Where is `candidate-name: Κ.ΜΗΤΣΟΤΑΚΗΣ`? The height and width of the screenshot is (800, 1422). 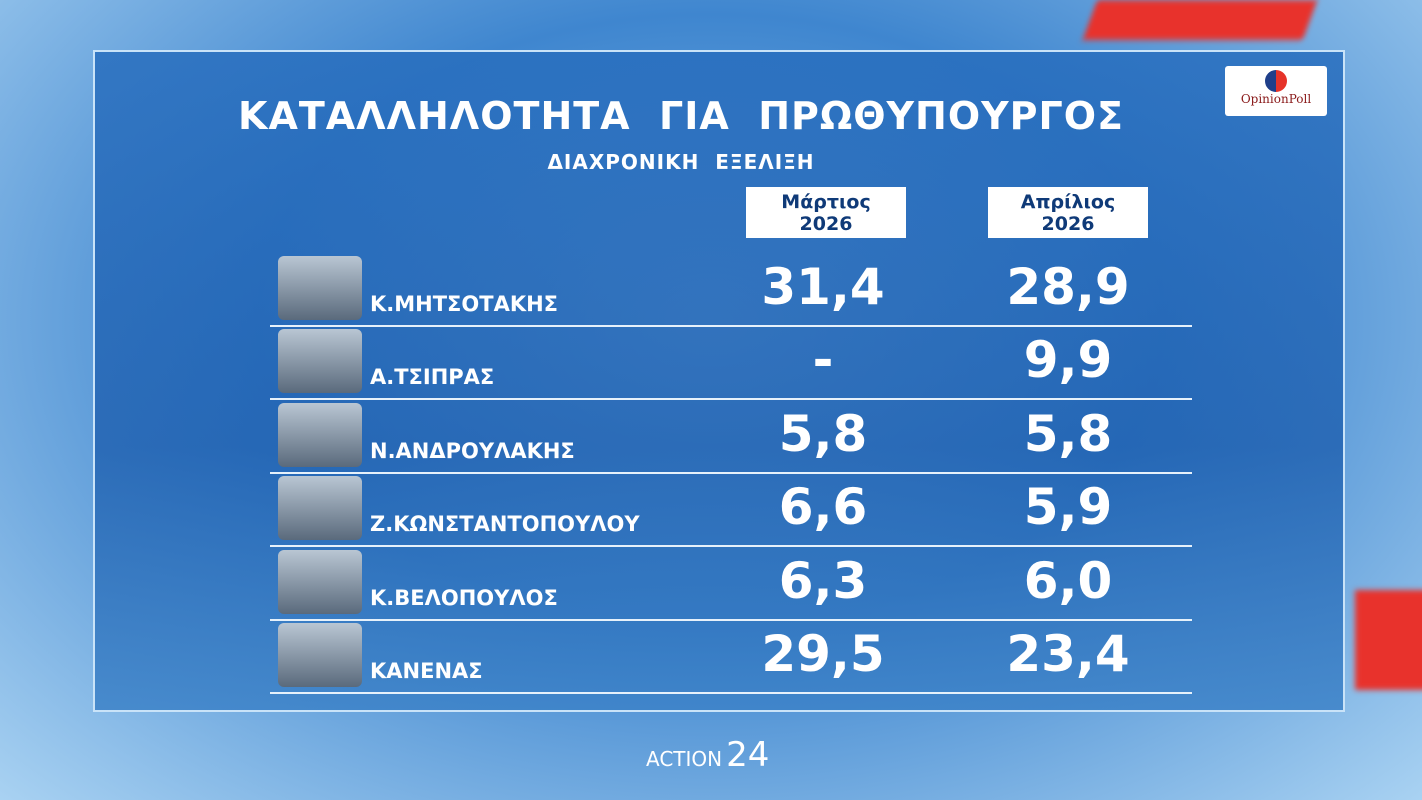 candidate-name: Κ.ΜΗΤΣΟΤΑΚΗΣ is located at coordinates (464, 304).